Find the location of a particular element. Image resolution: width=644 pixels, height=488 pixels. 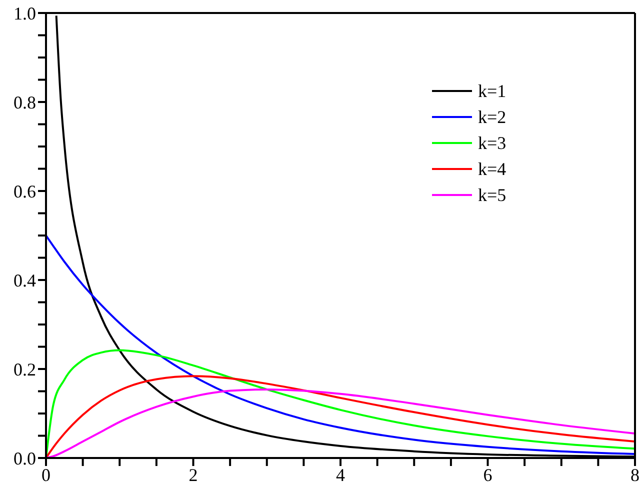

legend-label: k=3 is located at coordinates (492, 143).